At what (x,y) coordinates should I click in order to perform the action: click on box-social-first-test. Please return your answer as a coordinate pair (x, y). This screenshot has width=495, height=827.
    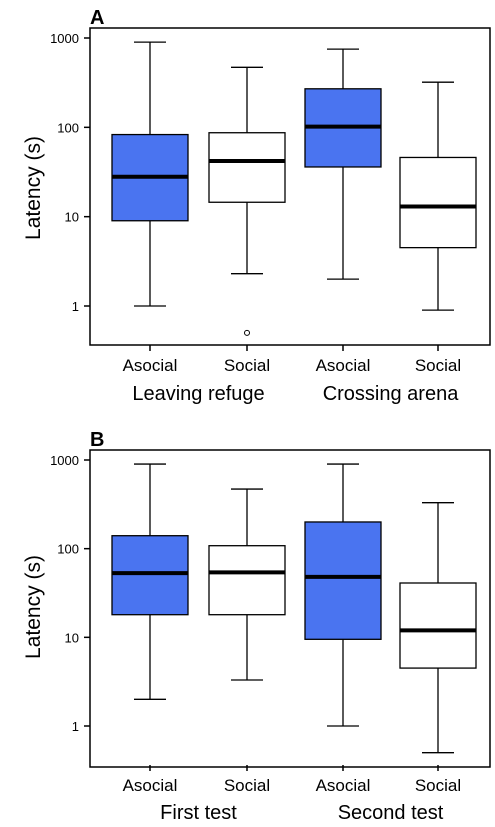
    Looking at the image, I should click on (247, 584).